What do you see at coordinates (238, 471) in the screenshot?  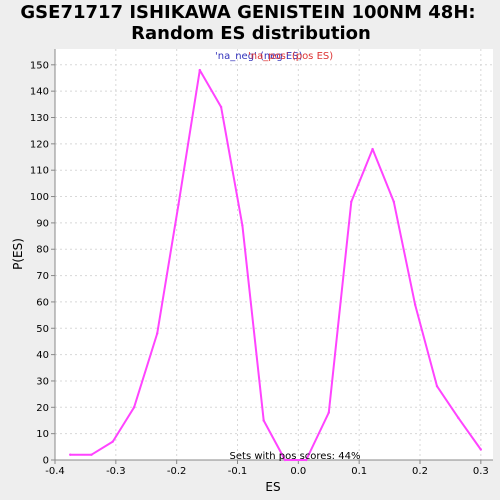 I see `x-tick-label: -0.1` at bounding box center [238, 471].